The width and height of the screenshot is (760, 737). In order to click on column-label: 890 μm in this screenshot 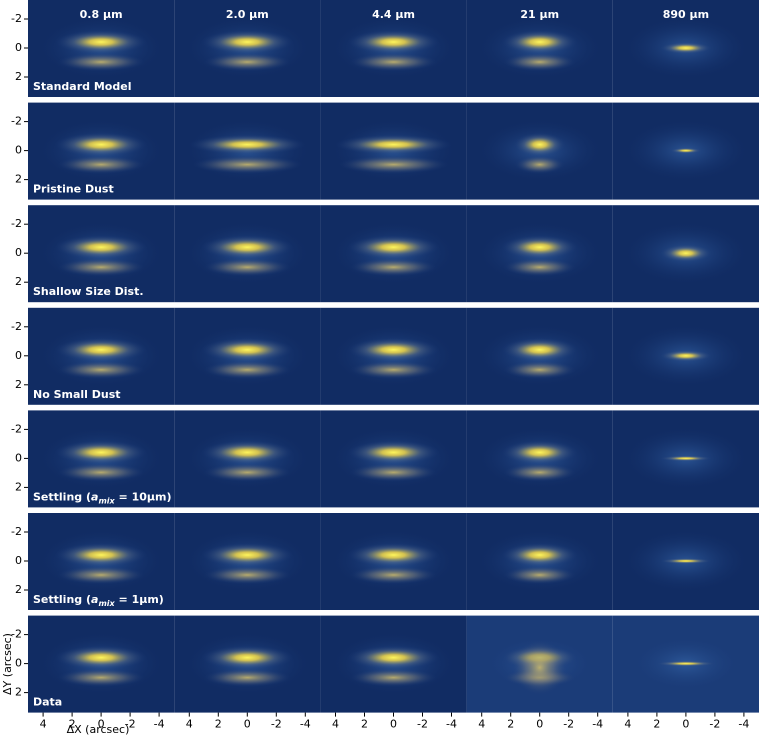, I will do `click(686, 14)`.